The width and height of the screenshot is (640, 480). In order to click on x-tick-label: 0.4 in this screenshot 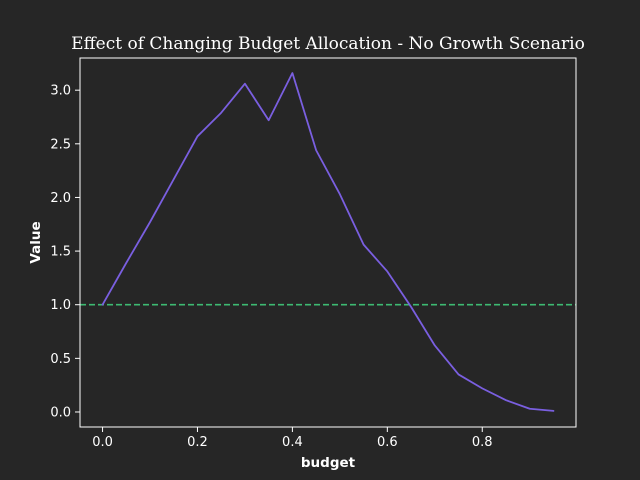, I will do `click(292, 442)`.